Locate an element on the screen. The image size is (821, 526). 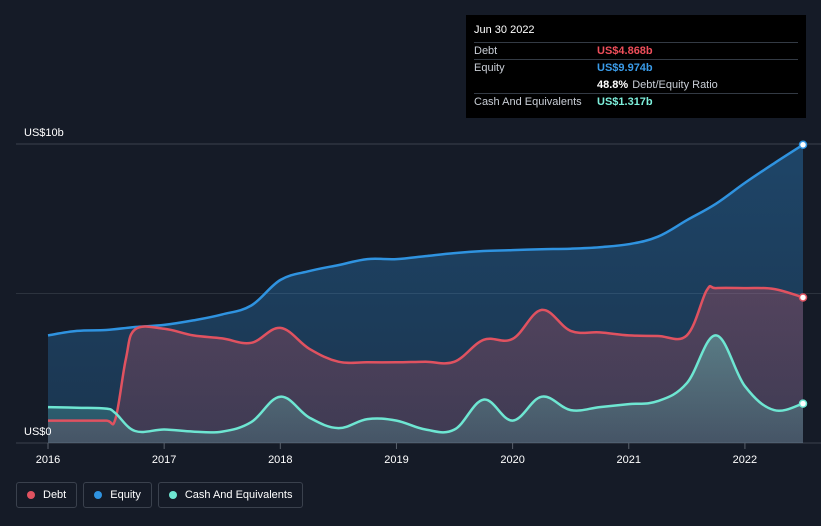
legend-cash-label: Cash And Equivalents is located at coordinates (238, 495).